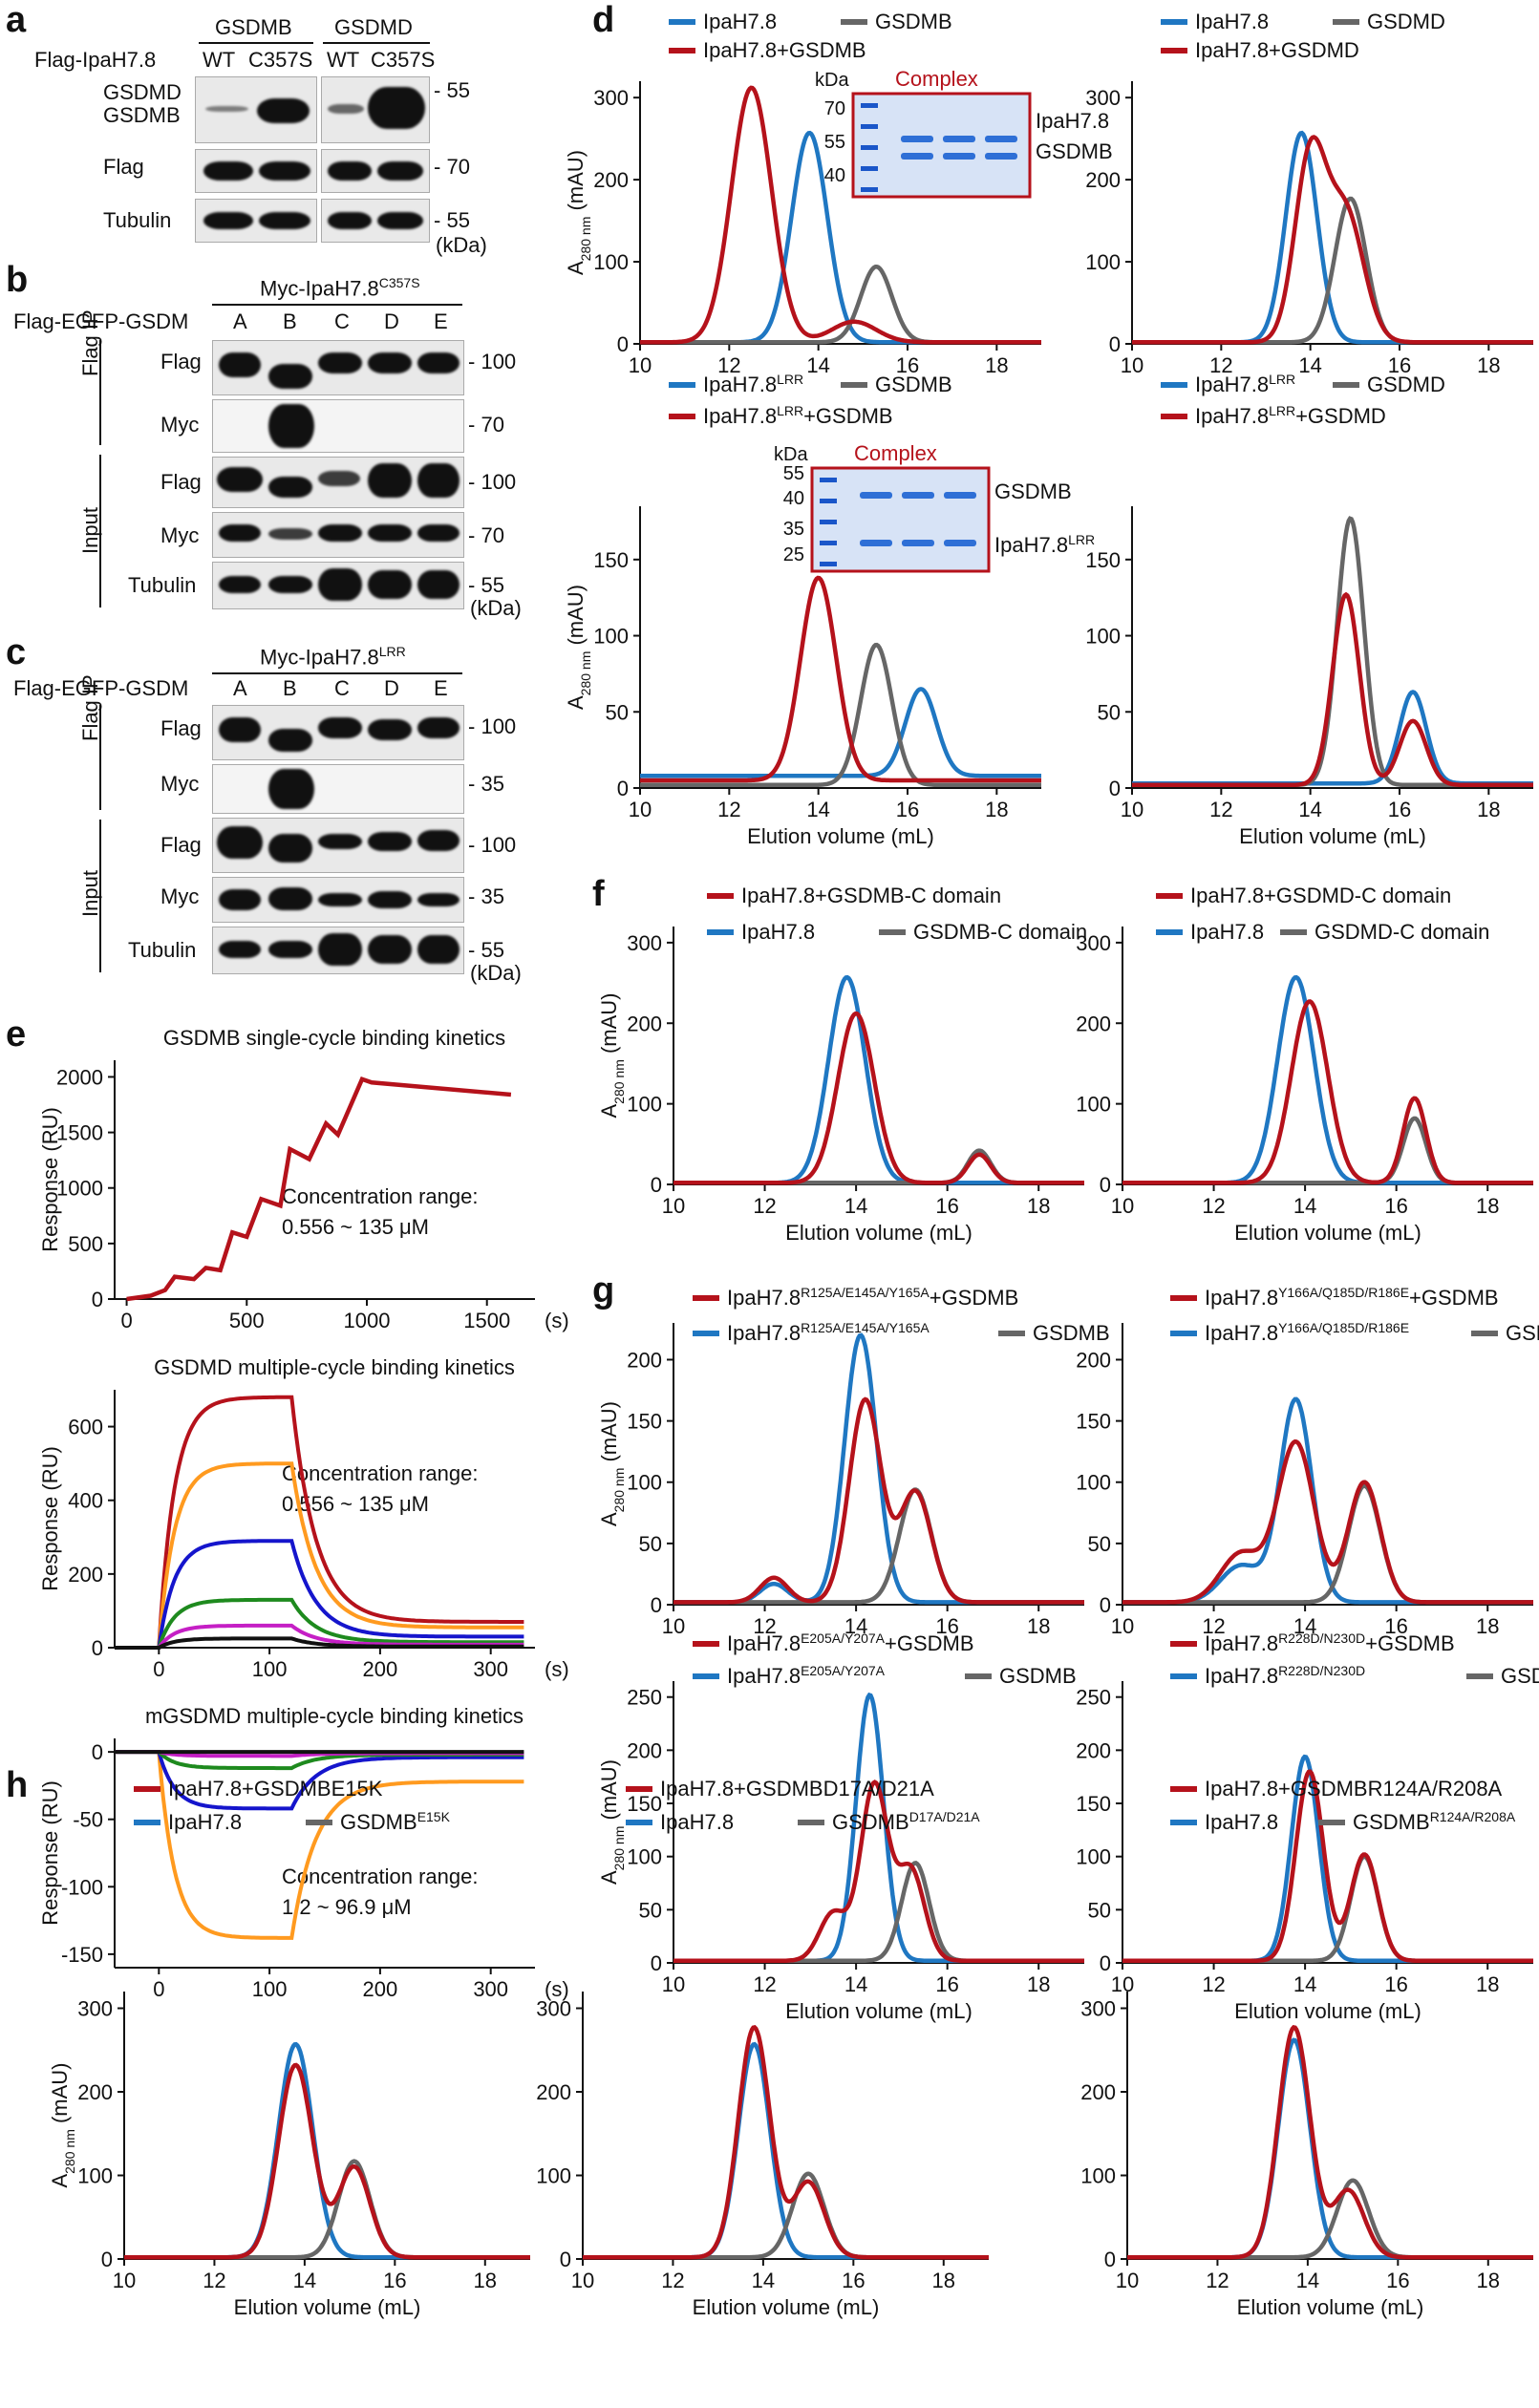 This screenshot has width=1539, height=2408. What do you see at coordinates (16, 1034) in the screenshot?
I see `panel-letter-e: e` at bounding box center [16, 1034].